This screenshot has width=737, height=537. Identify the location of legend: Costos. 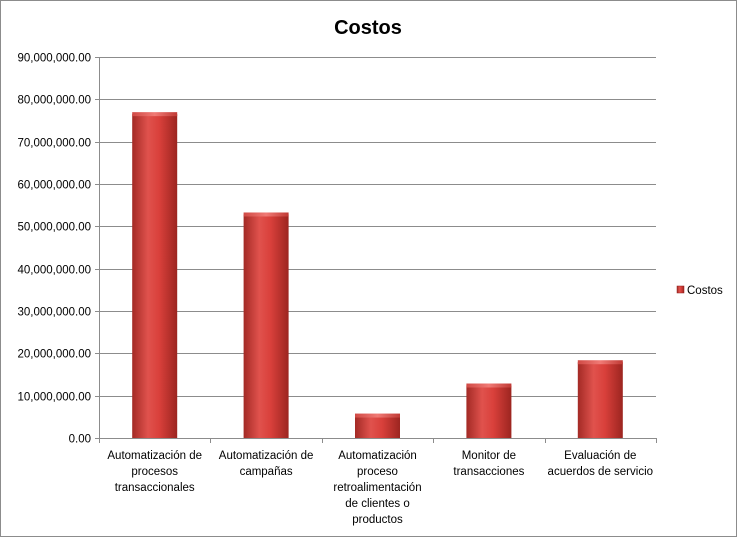
(699, 291).